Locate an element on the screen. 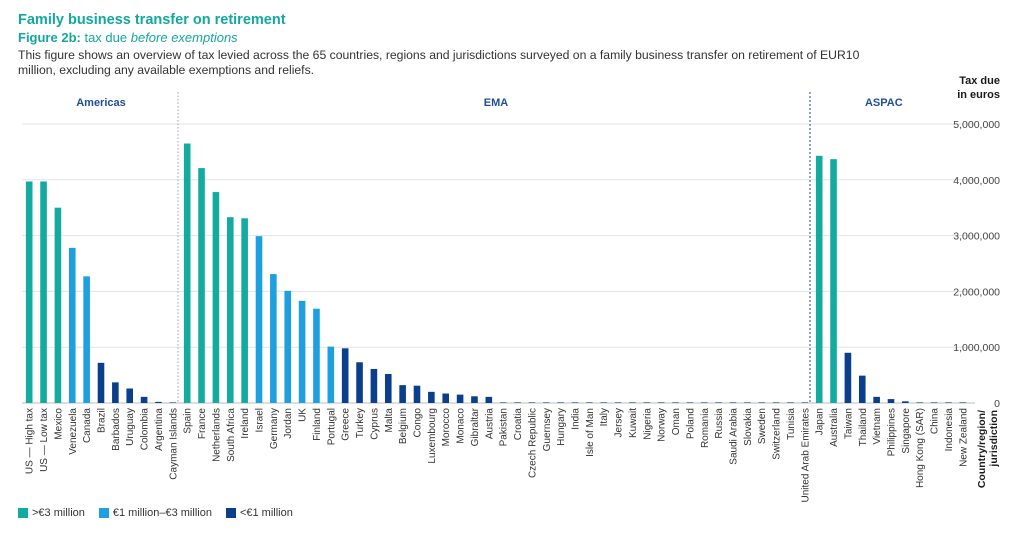  x-tick-label: Gibraltar is located at coordinates (475, 426).